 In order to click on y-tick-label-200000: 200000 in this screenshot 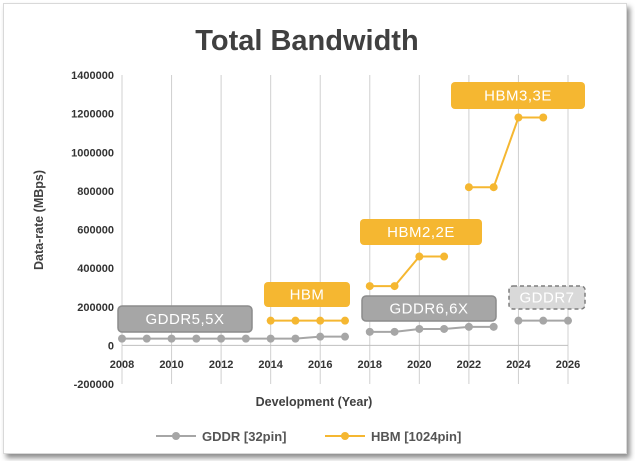, I will do `click(95, 308)`.